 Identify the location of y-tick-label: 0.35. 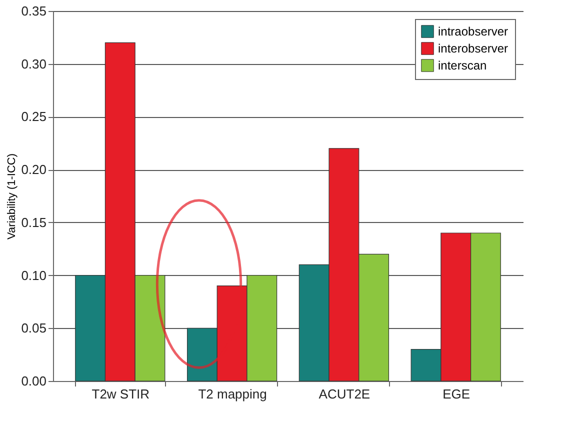
(33, 11).